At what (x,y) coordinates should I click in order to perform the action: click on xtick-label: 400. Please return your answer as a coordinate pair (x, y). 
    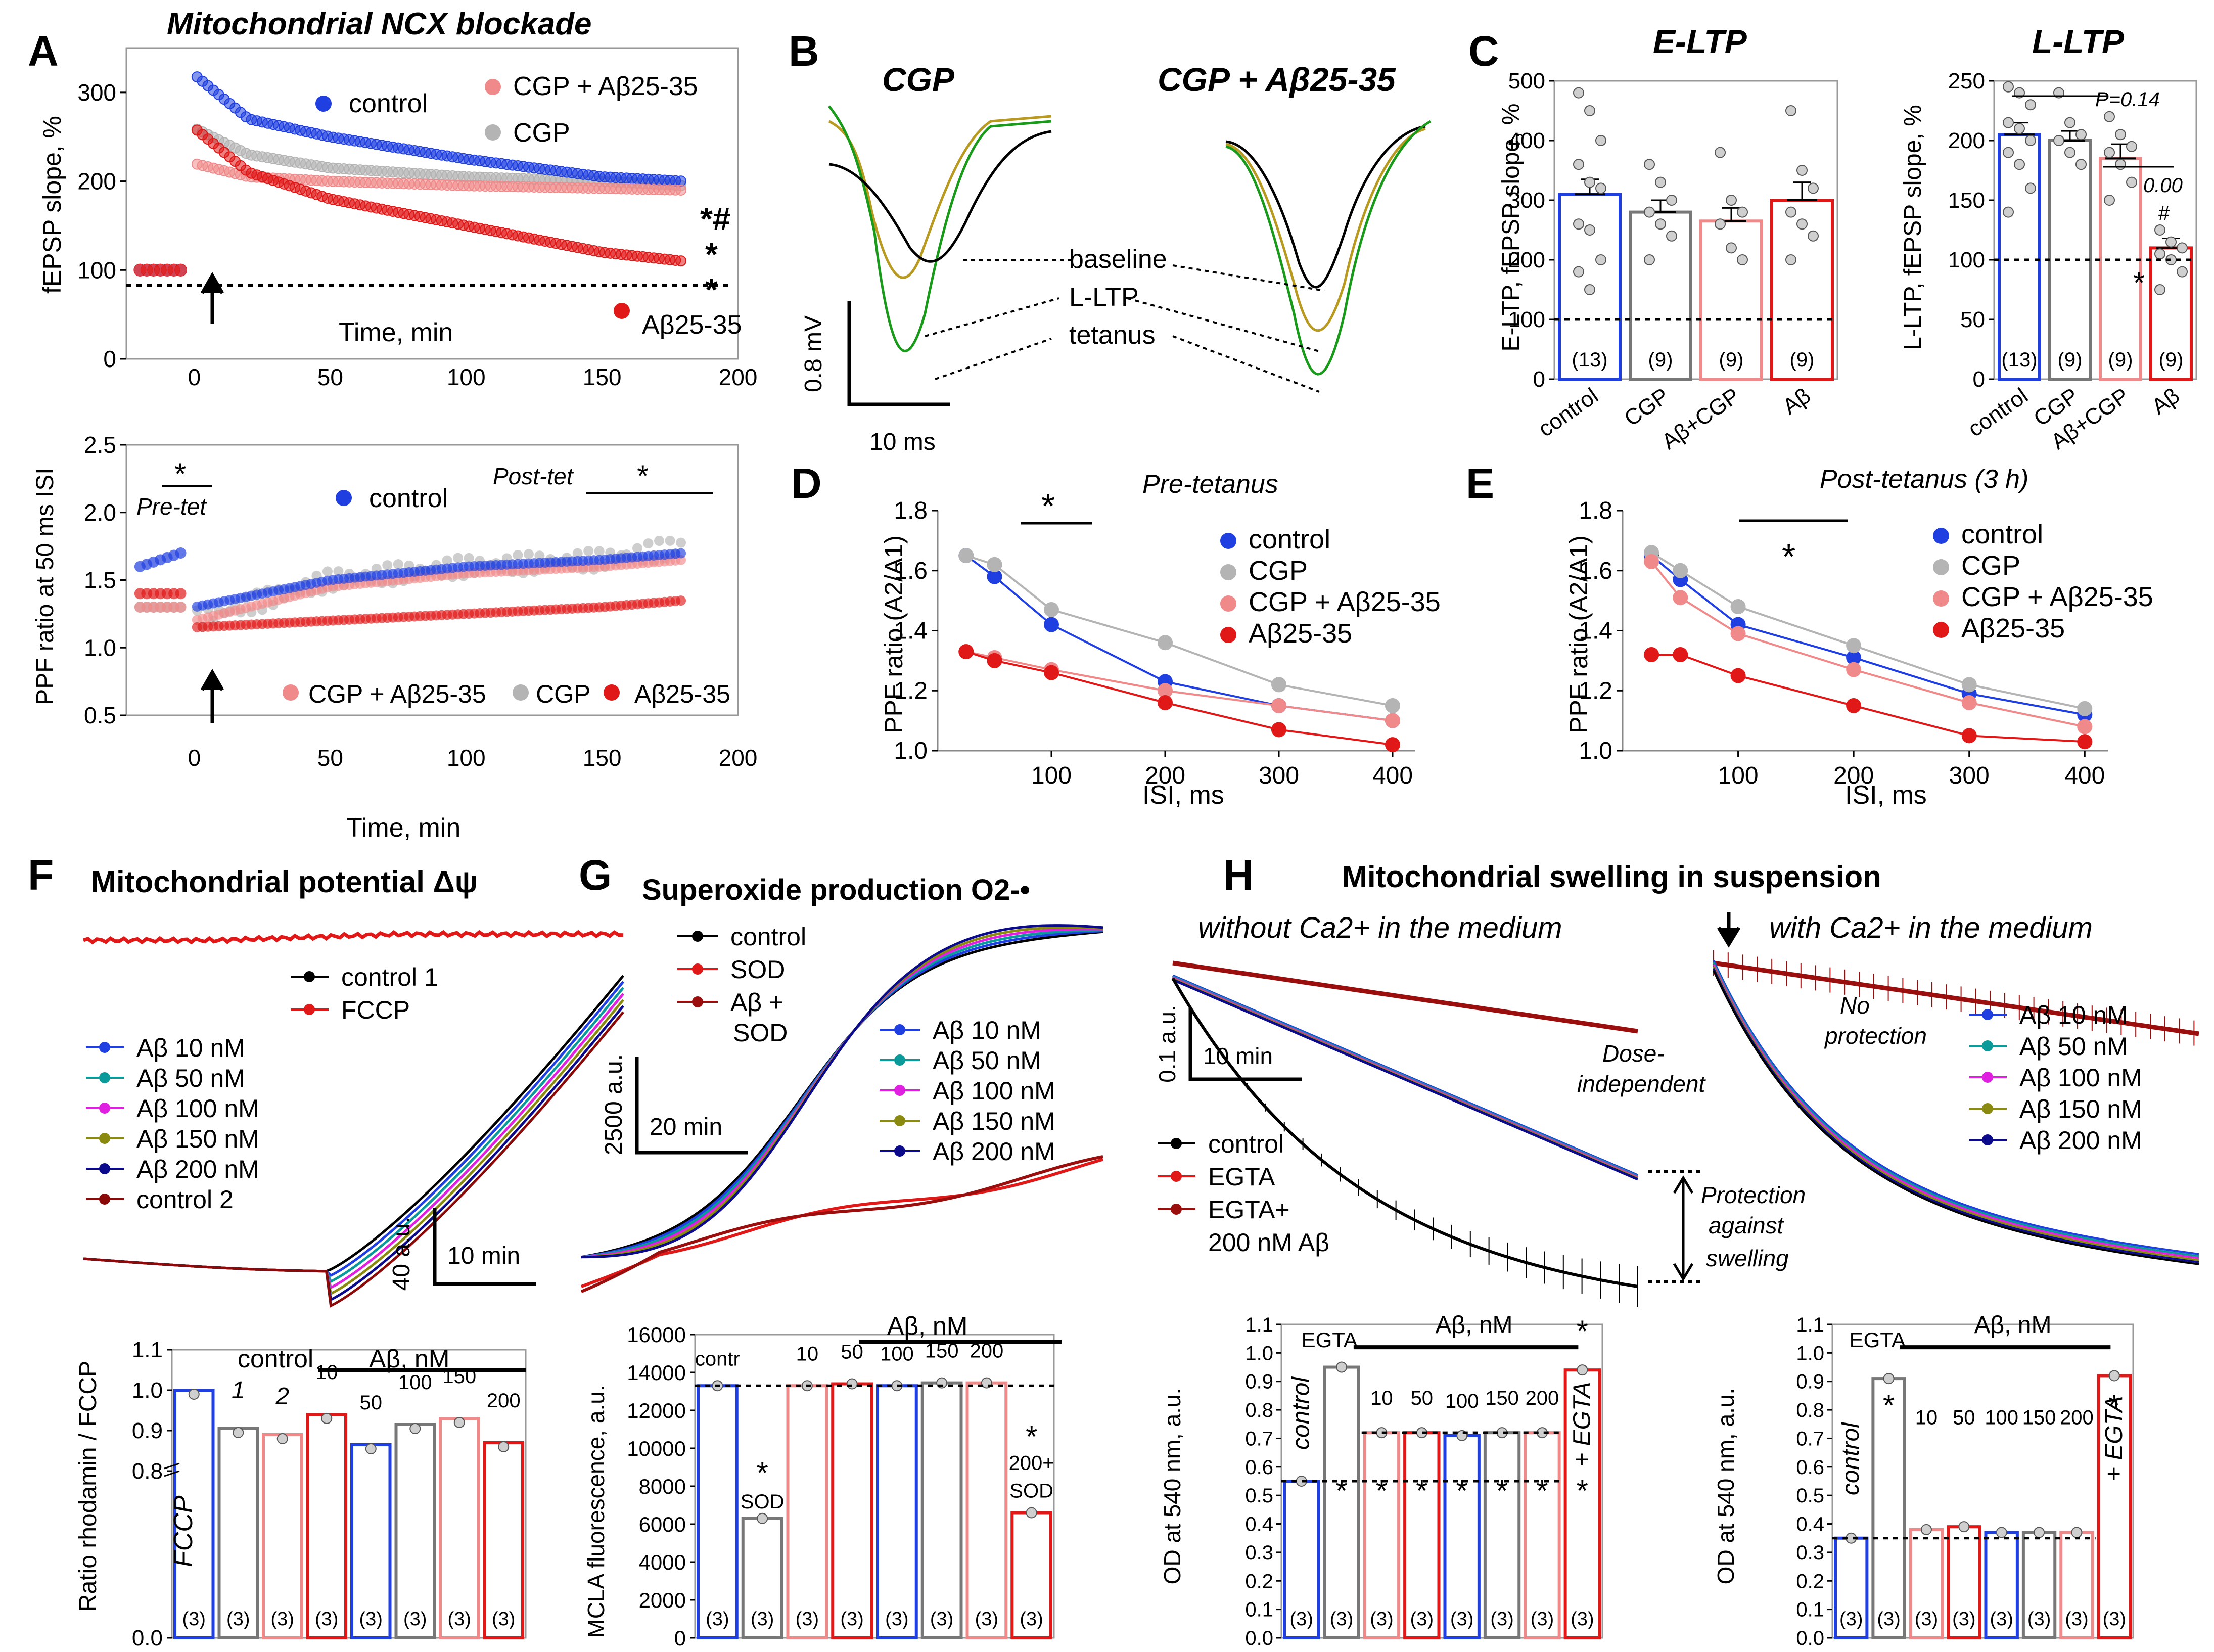
    Looking at the image, I should click on (2084, 775).